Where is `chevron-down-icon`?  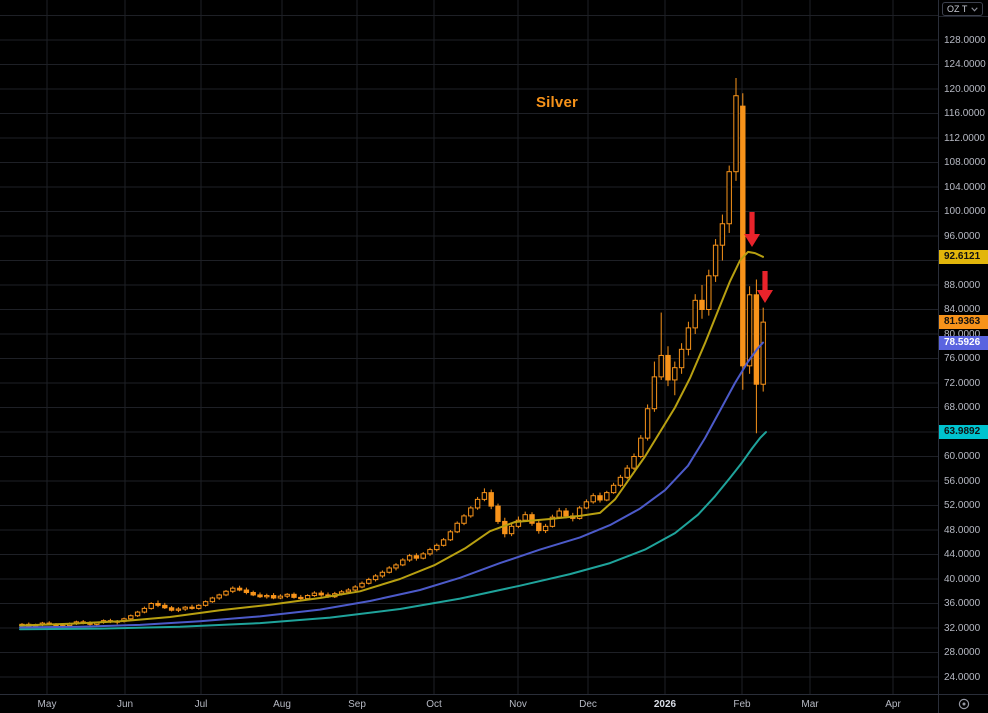 chevron-down-icon is located at coordinates (975, 9).